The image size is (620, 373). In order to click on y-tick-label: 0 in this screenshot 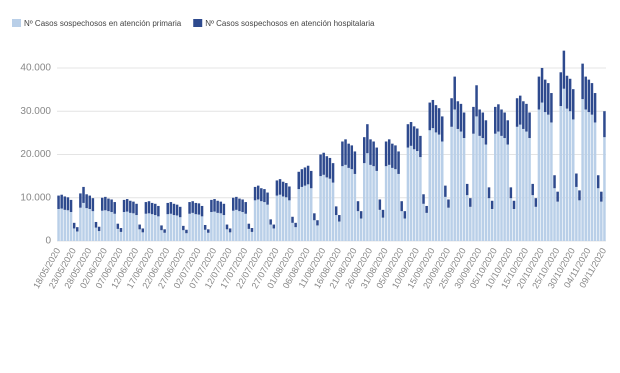, I will do `click(48, 241)`.